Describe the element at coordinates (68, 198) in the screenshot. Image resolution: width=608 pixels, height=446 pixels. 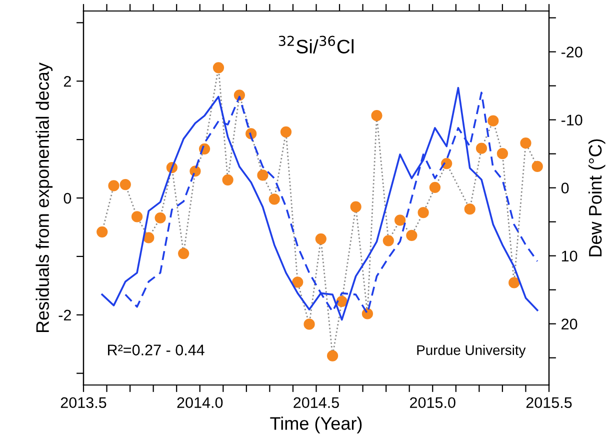
I see `y-tick-label: 0` at that location.